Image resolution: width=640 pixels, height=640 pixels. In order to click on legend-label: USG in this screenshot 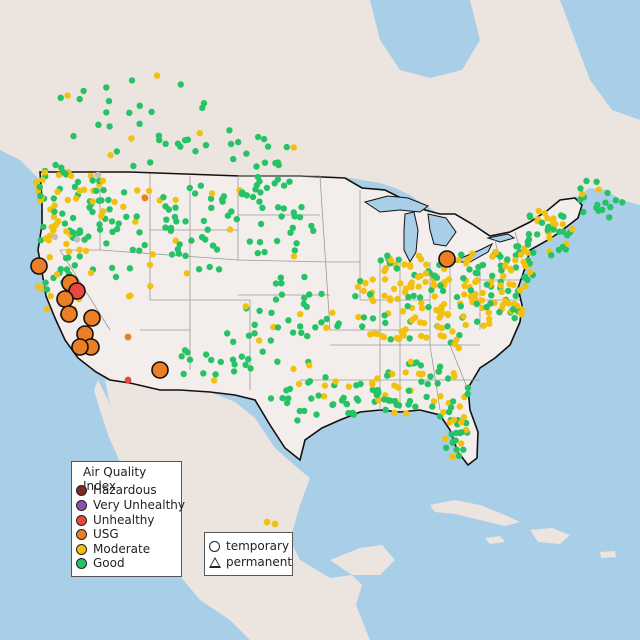, I will do `click(106, 534)`.